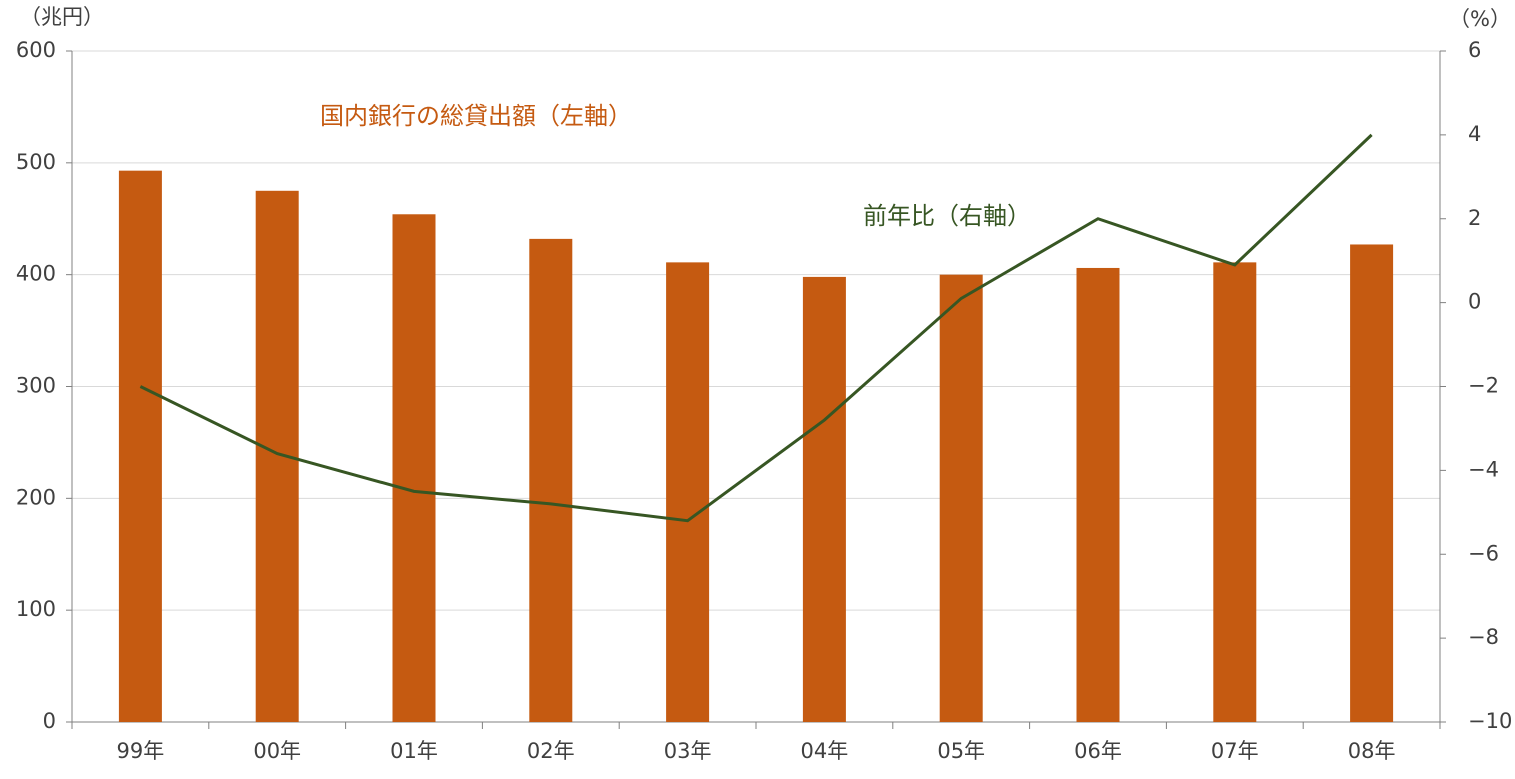 The height and width of the screenshot is (779, 1515). I want to click on x-tick-label: 03年, so click(688, 751).